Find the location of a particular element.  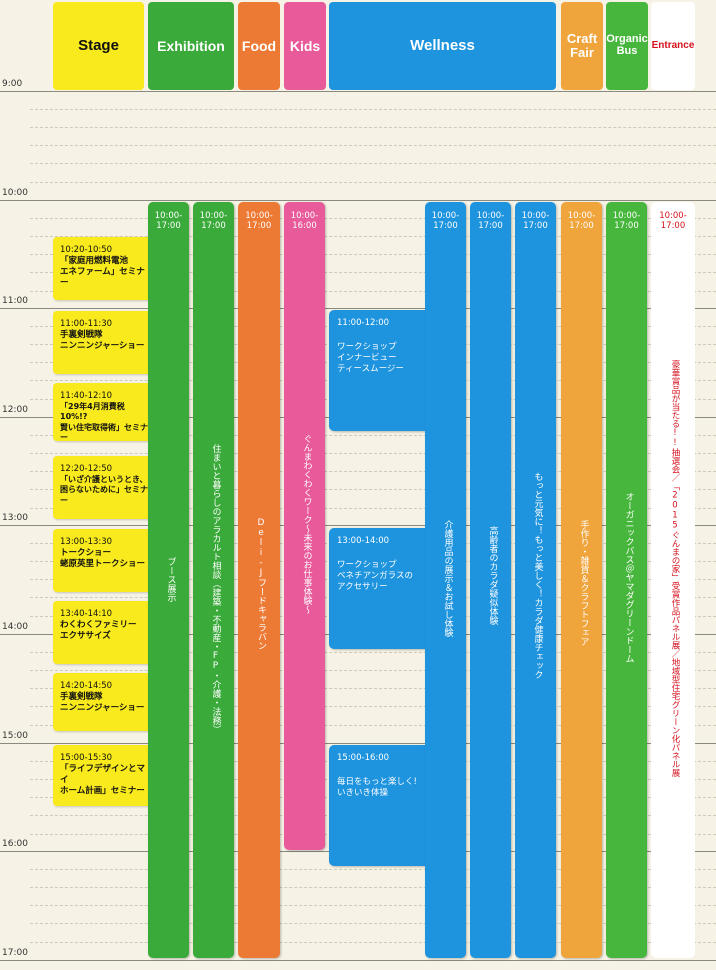

hour-label: 17:00 is located at coordinates (15, 953).